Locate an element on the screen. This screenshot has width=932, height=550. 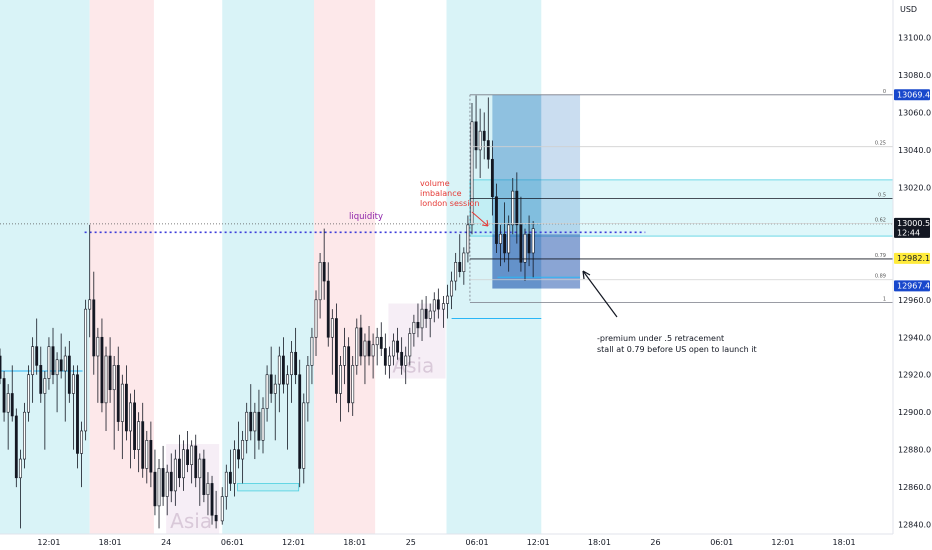
price-tick-label: 13020.0 is located at coordinates (914, 187).